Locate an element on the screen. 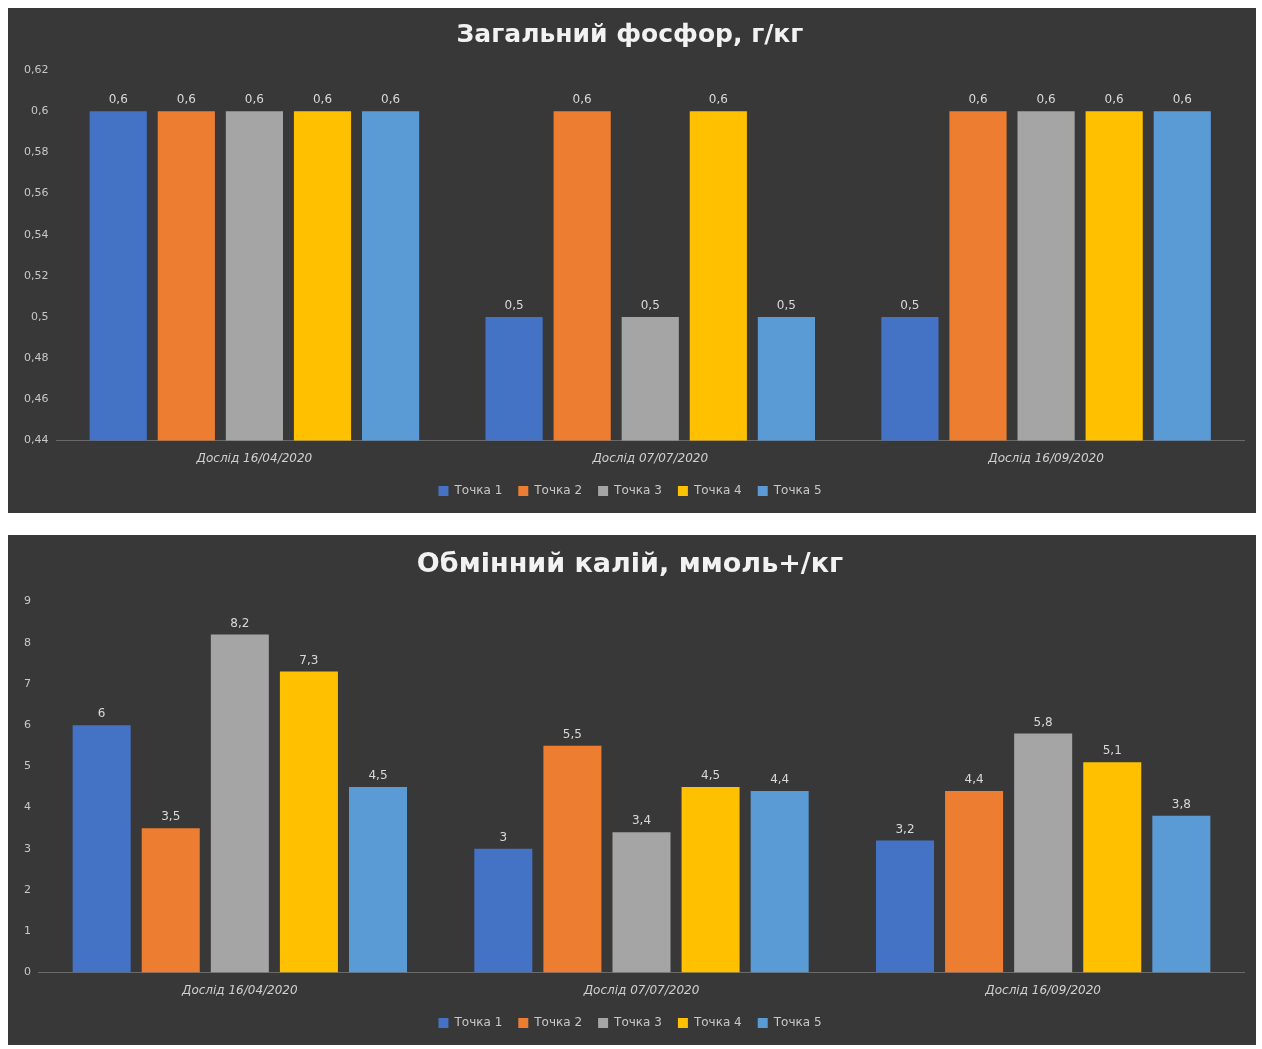 The image size is (1262, 1049). data-label: 6 is located at coordinates (101, 713).